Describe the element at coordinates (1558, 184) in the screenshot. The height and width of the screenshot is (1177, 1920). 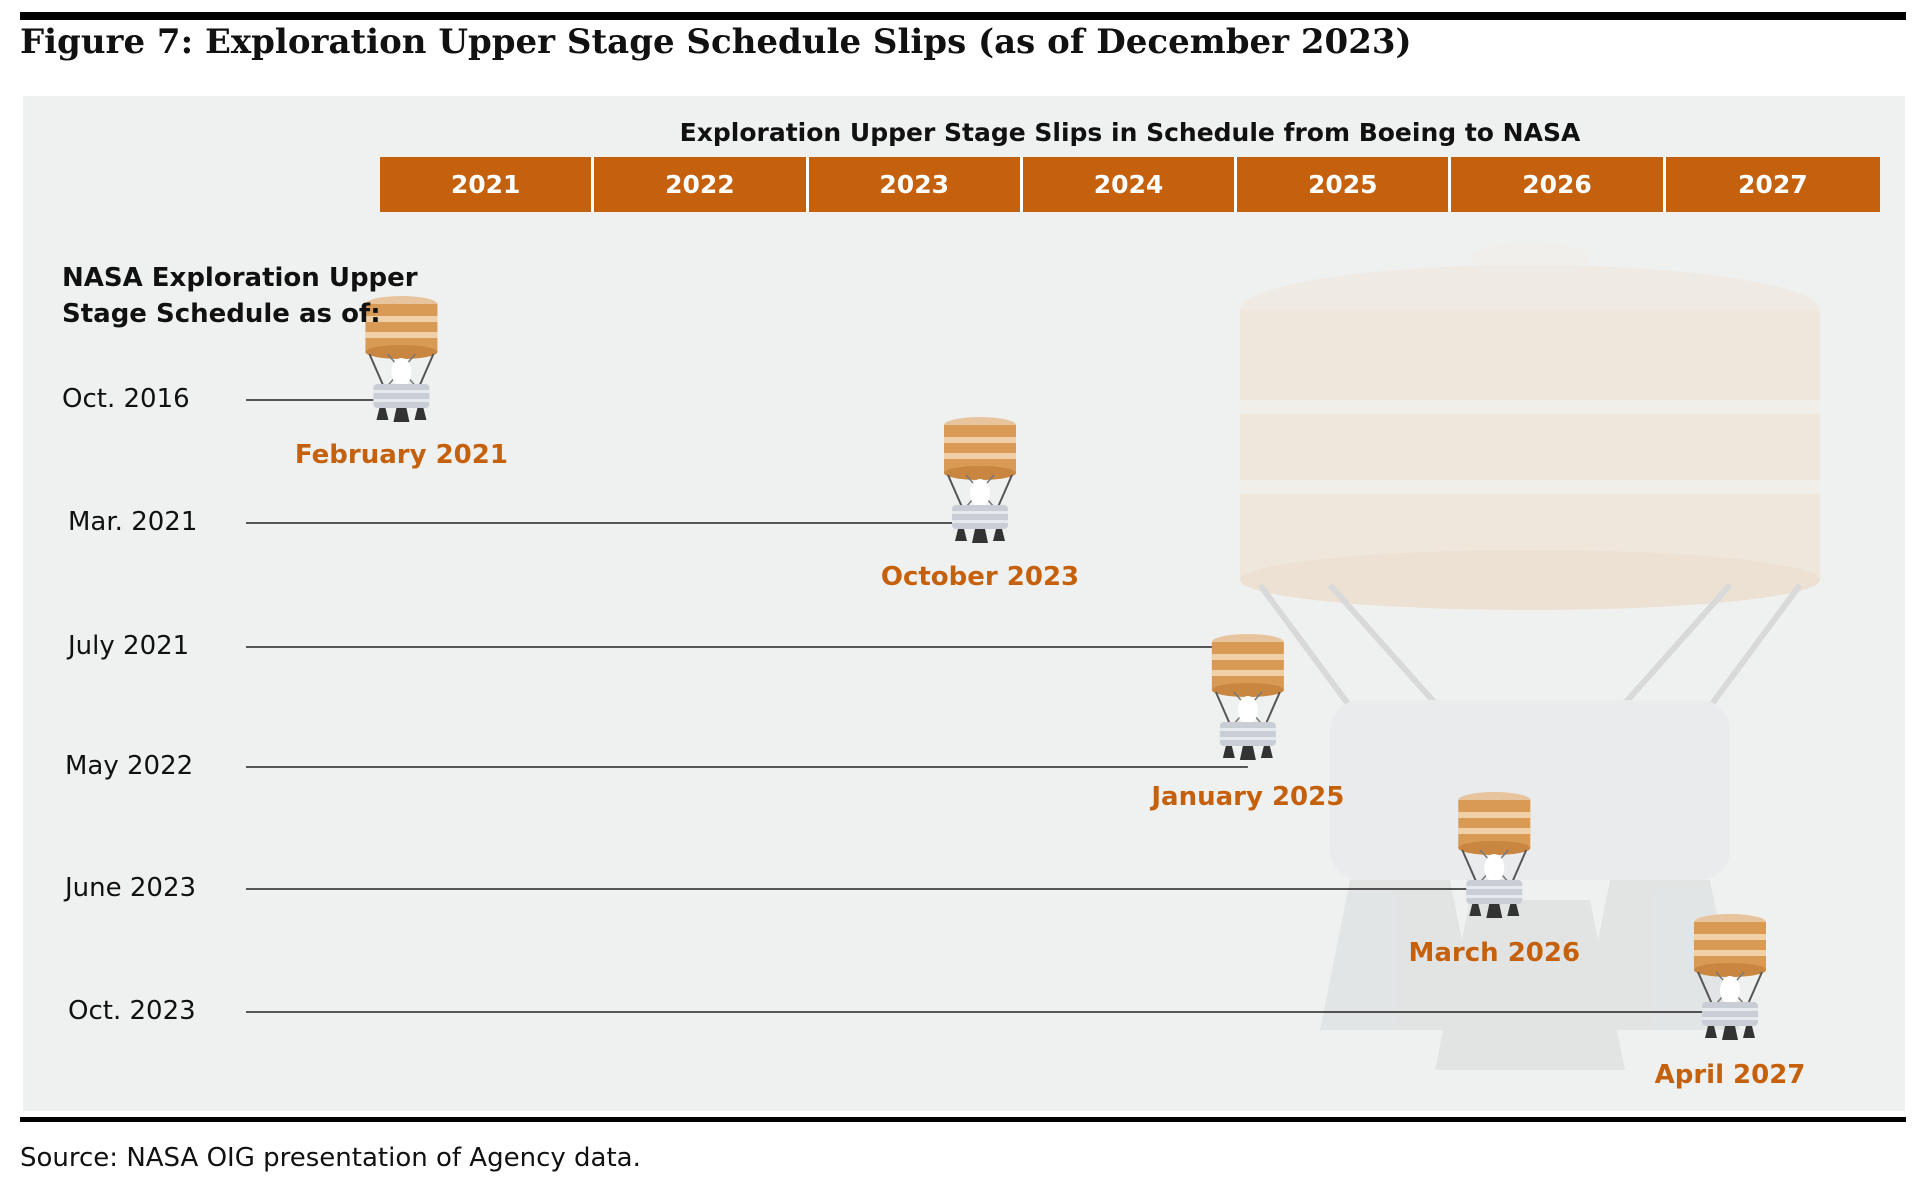
I see `year-cell-2026: 2026` at that location.